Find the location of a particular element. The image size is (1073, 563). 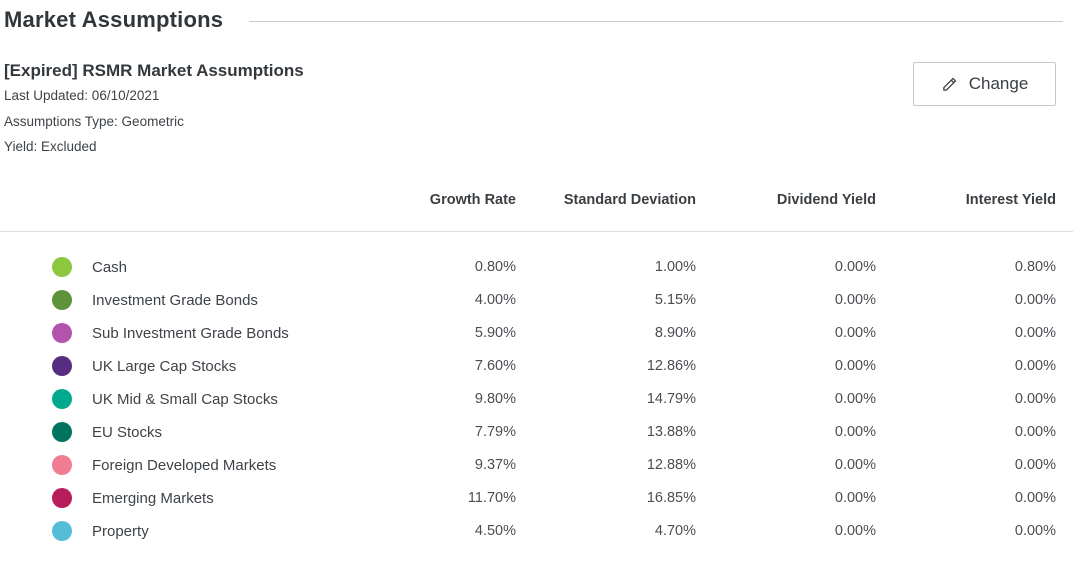

asset-name: Property is located at coordinates (120, 531).